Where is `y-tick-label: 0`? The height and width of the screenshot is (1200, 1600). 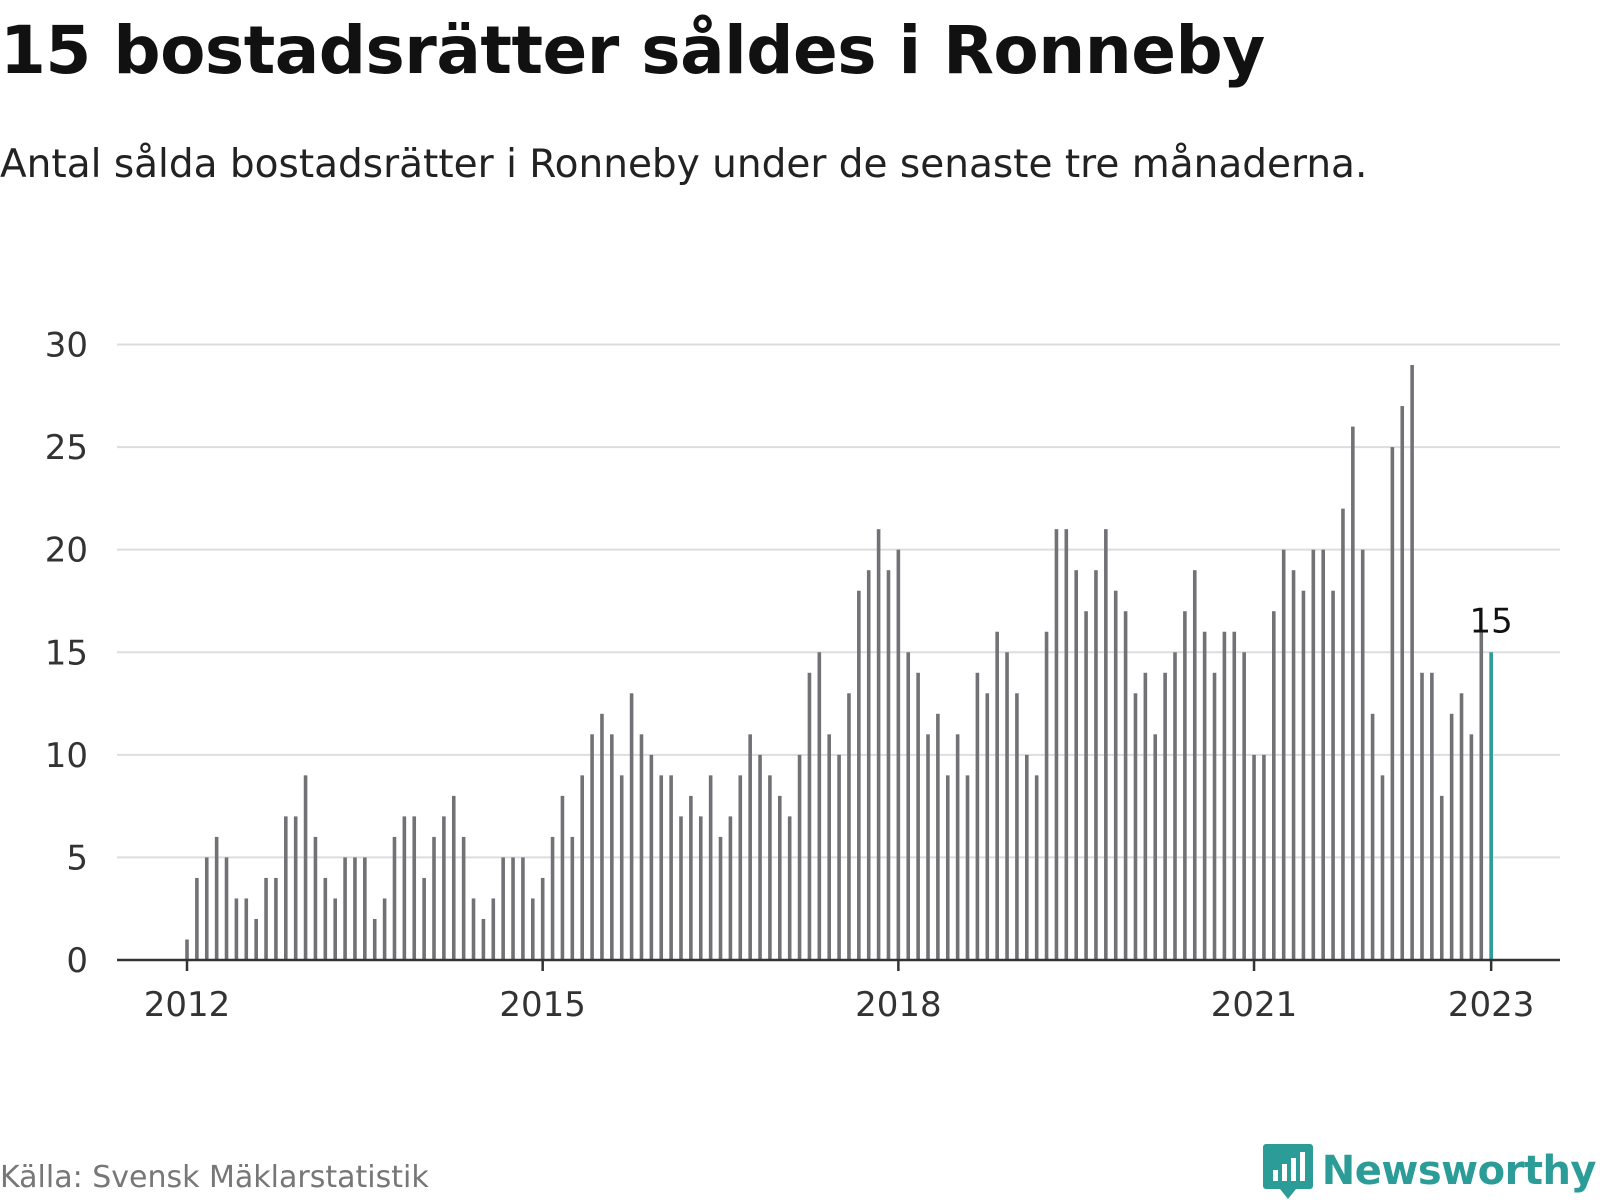
y-tick-label: 0 is located at coordinates (77, 961).